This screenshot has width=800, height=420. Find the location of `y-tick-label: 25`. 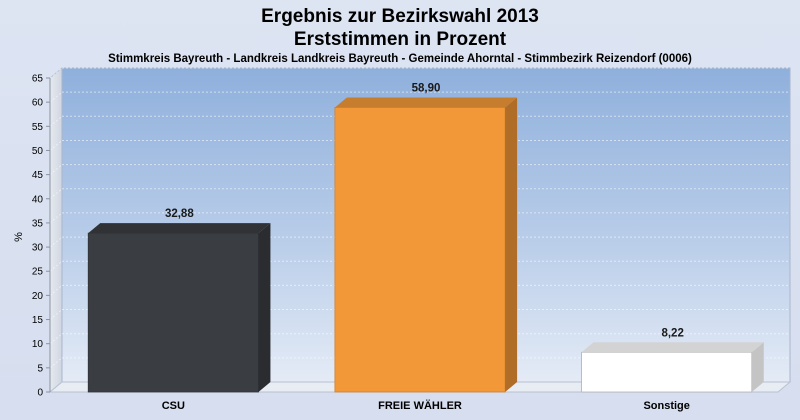

y-tick-label: 25 is located at coordinates (38, 272).